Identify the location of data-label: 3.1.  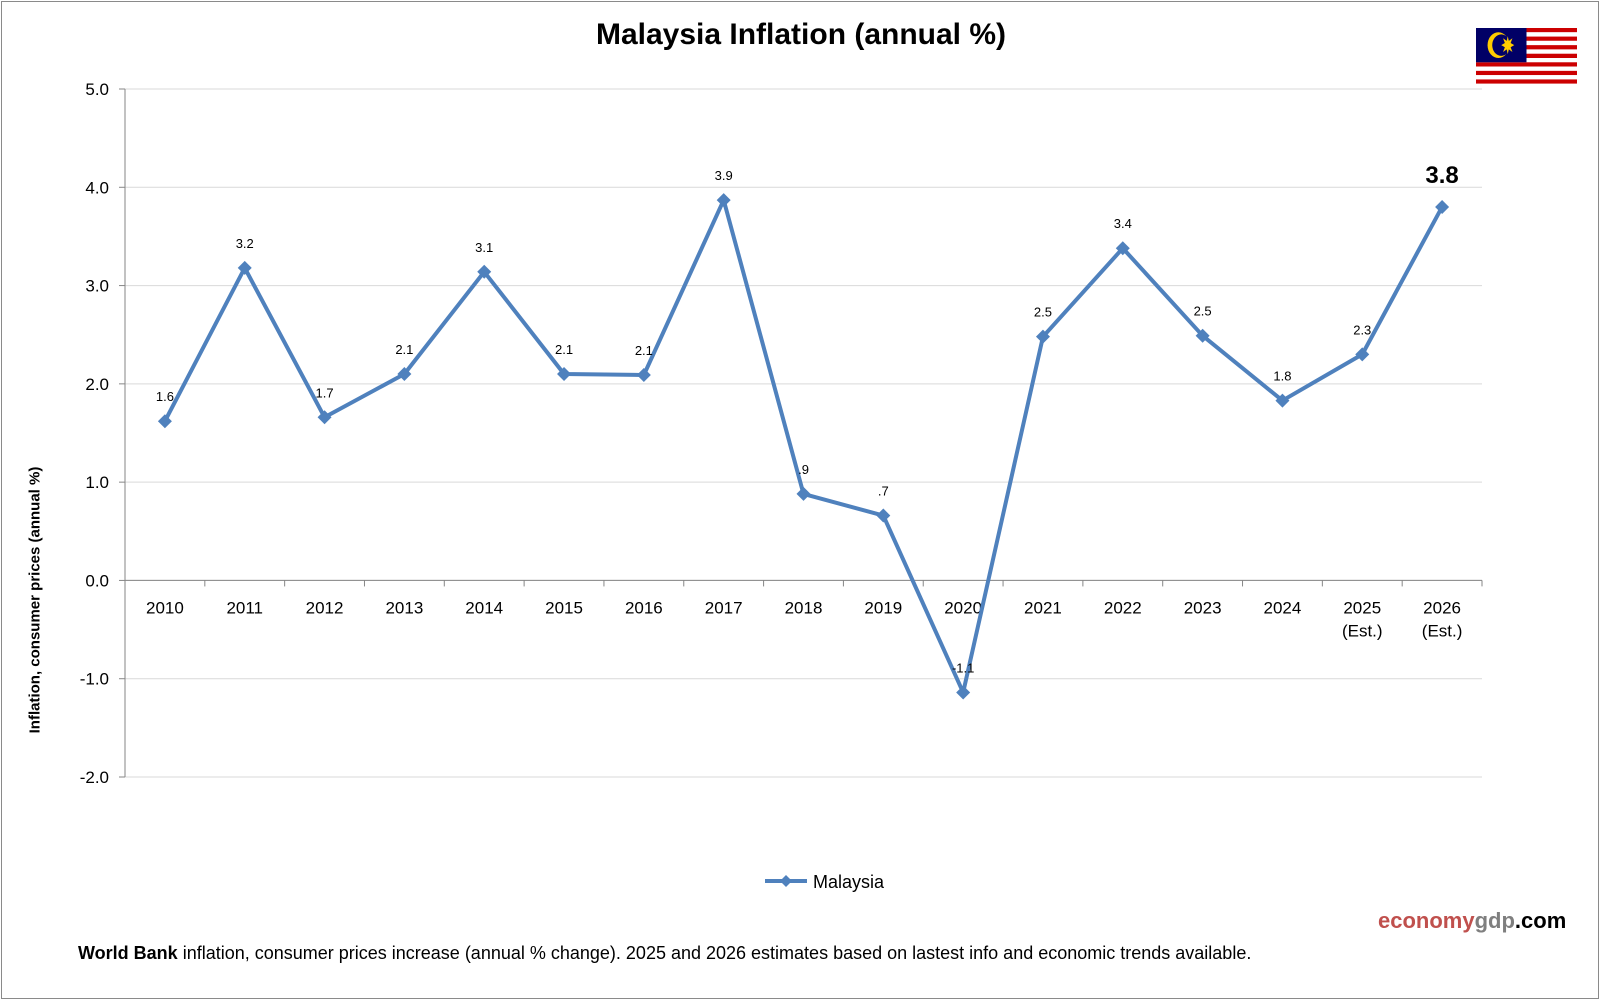
(484, 247).